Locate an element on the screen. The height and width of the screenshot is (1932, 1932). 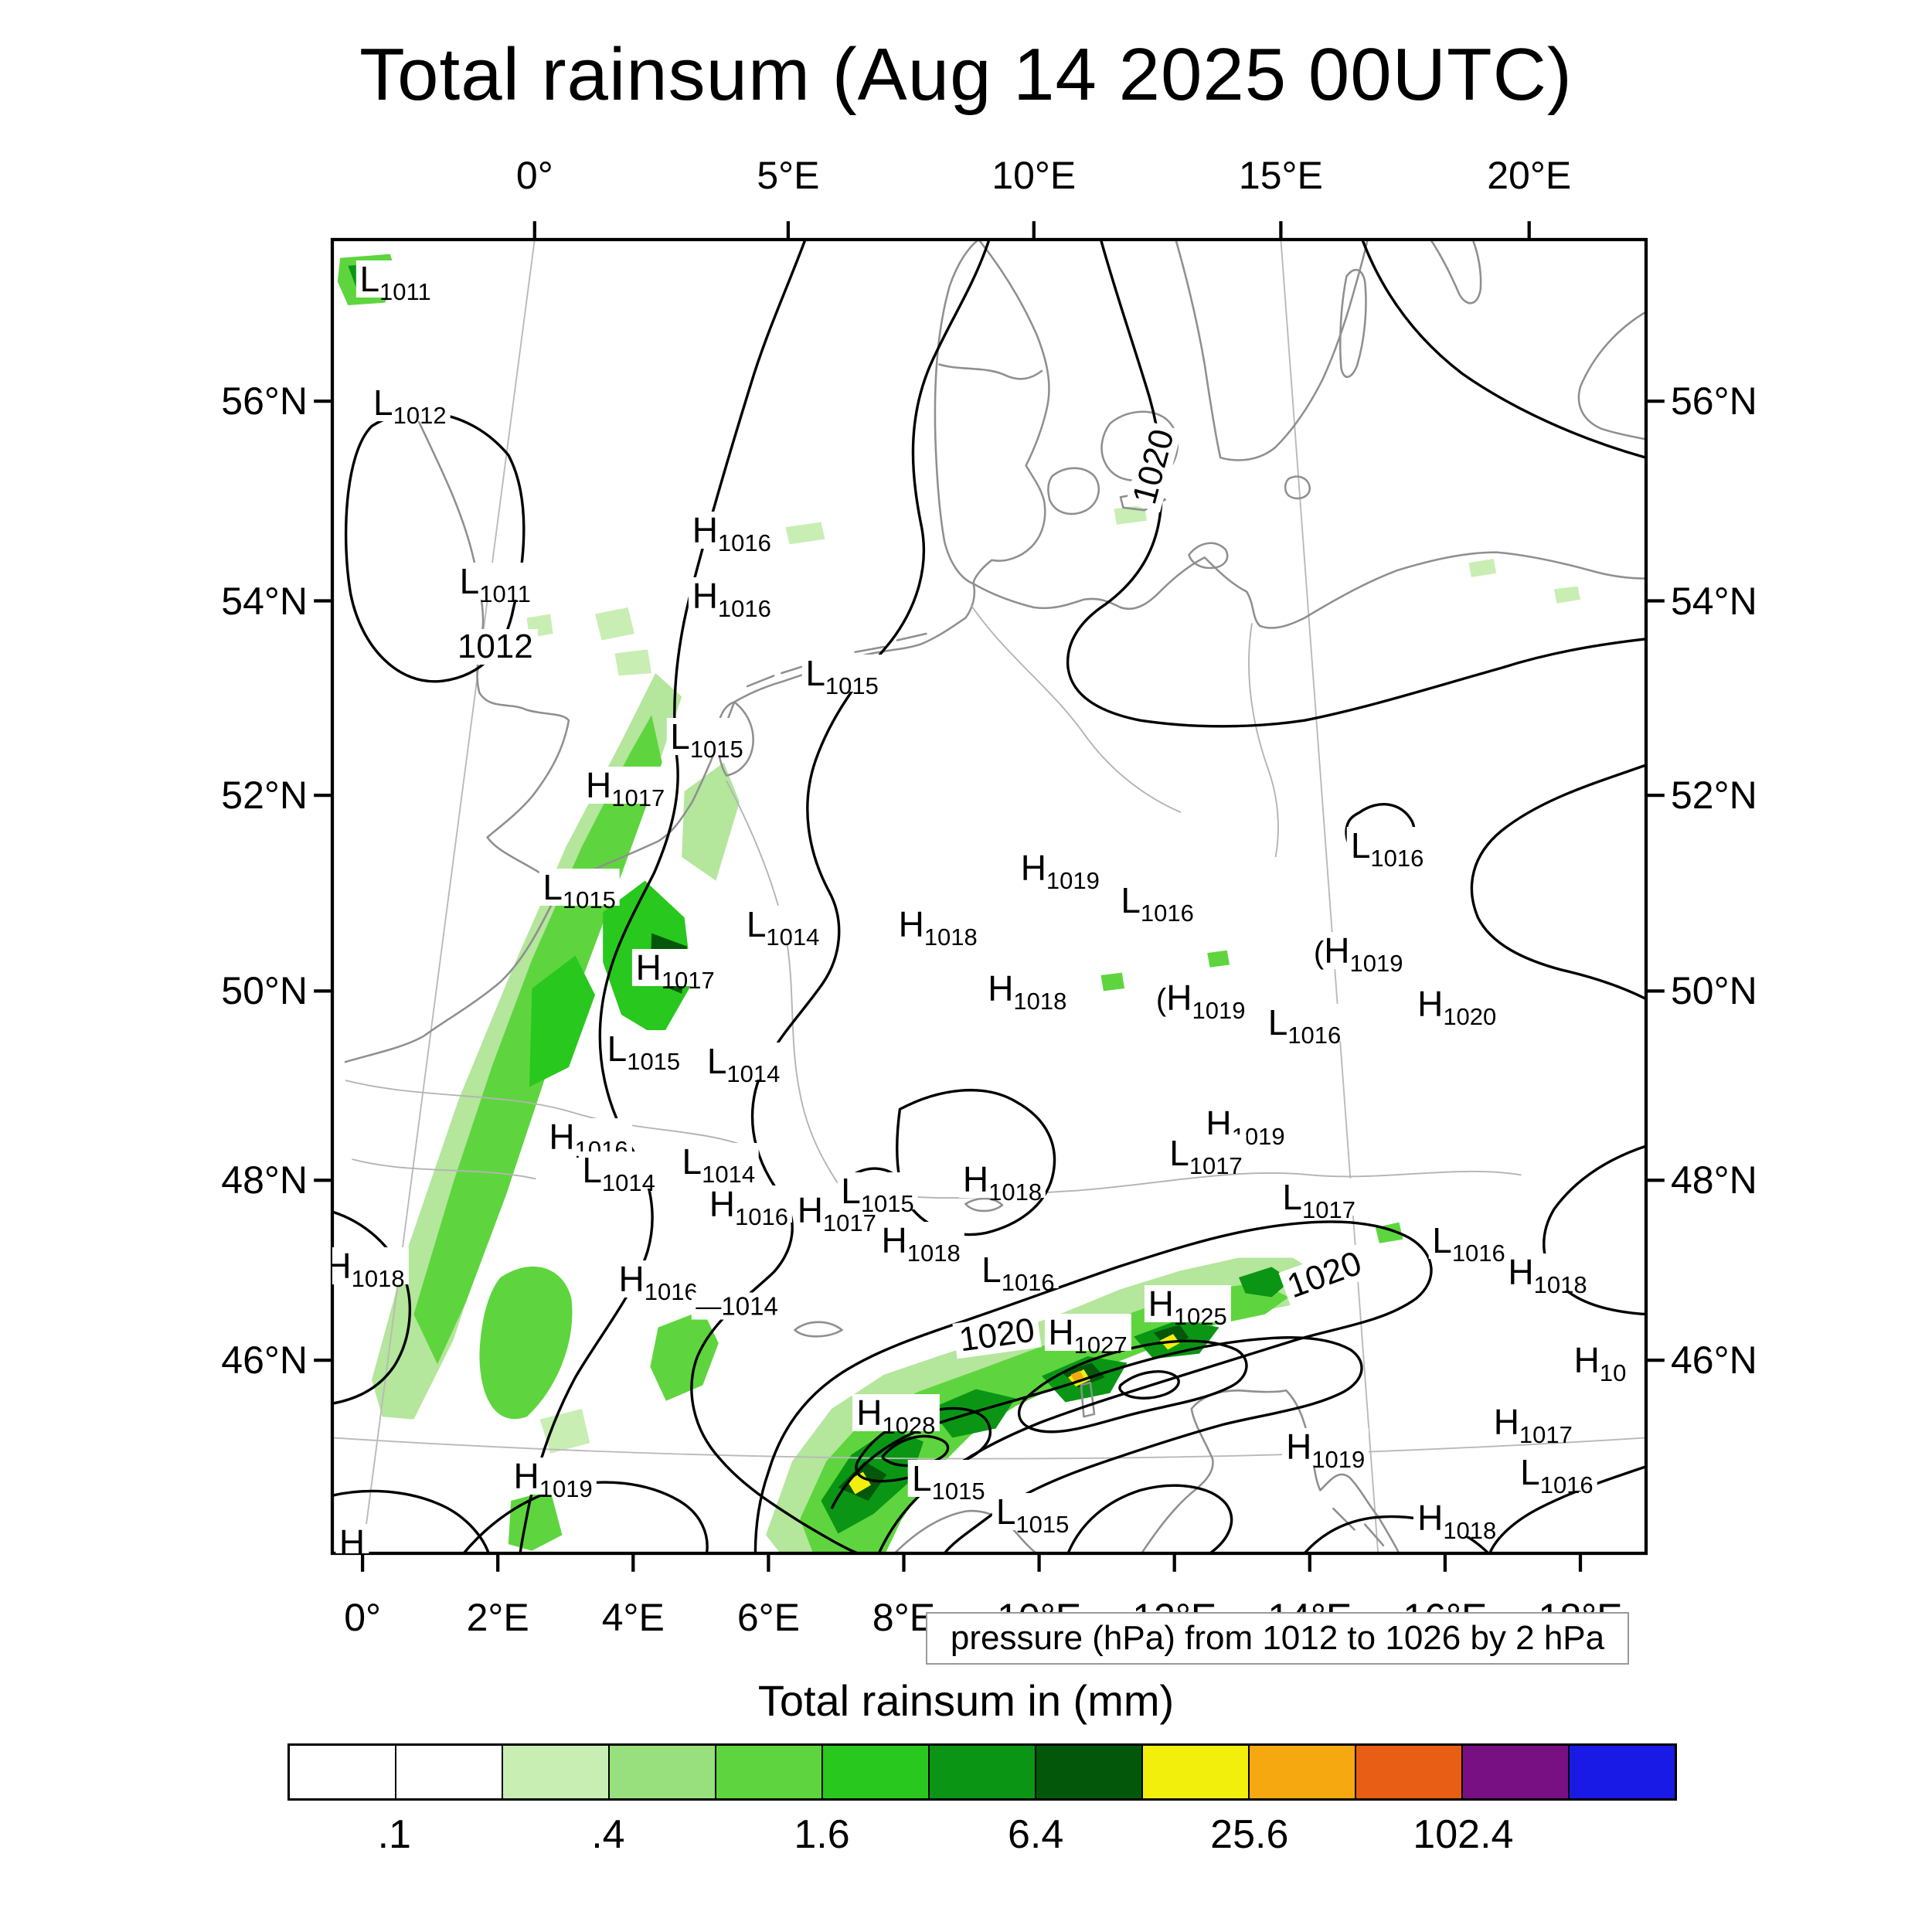
axis-label-left: 52°N is located at coordinates (264, 796).